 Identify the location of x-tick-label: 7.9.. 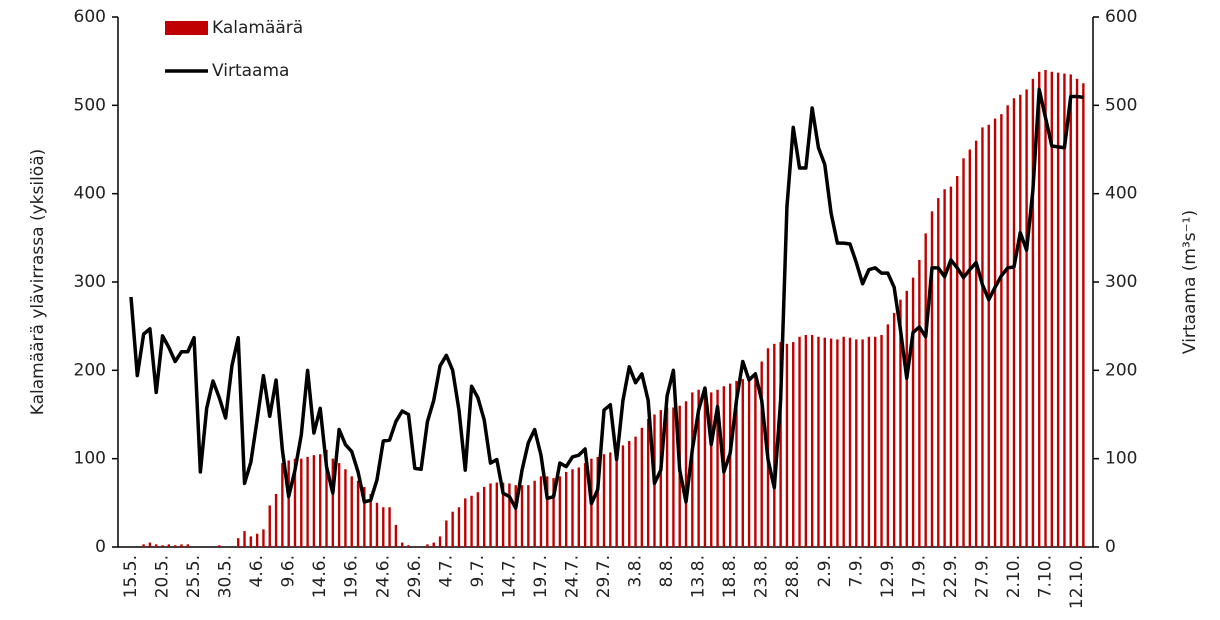
(856, 571).